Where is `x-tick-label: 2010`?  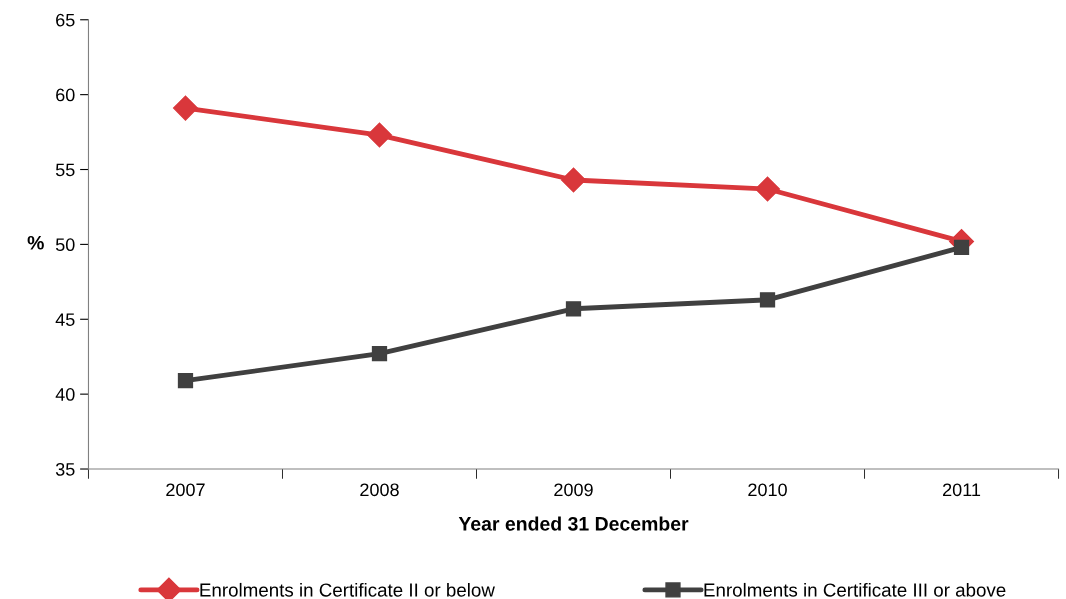
x-tick-label: 2010 is located at coordinates (767, 490).